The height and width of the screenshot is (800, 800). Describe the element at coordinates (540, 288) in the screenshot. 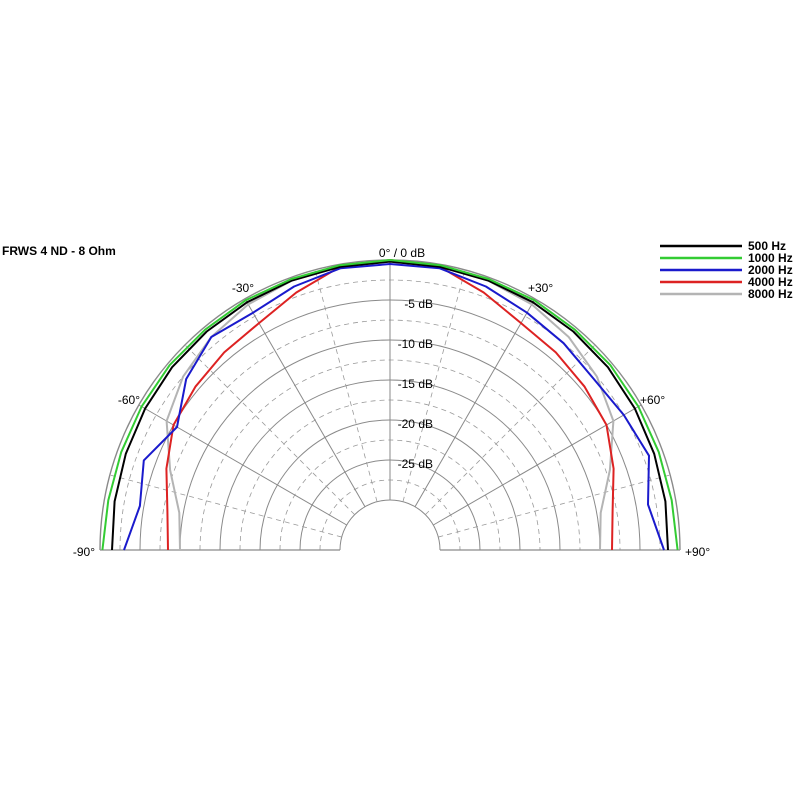

I see `angle-label: +30°` at that location.